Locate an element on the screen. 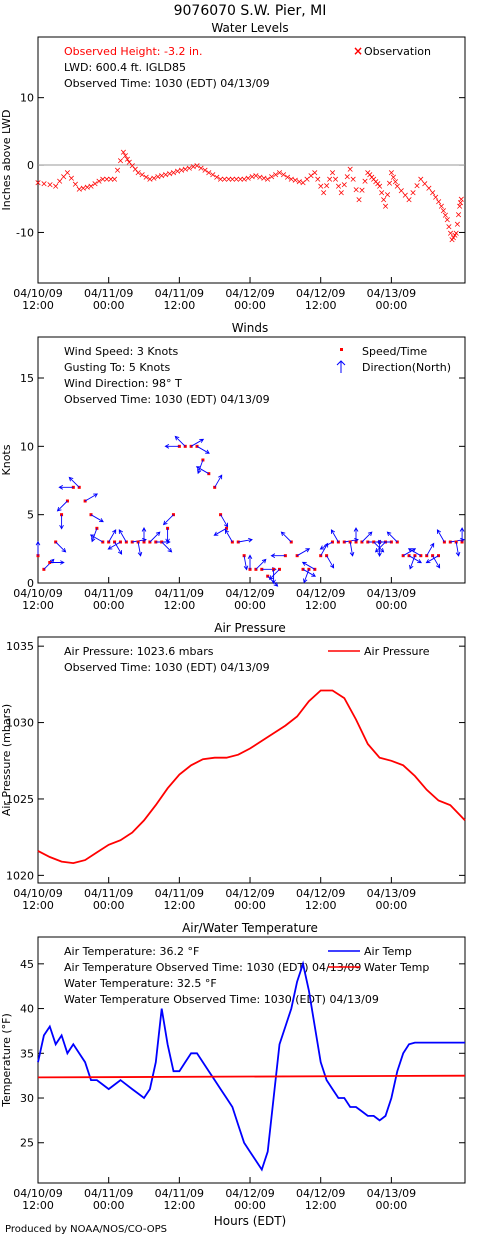 This screenshot has width=500, height=1235. winds-xtick-date: 04/11/09 is located at coordinates (108, 593).